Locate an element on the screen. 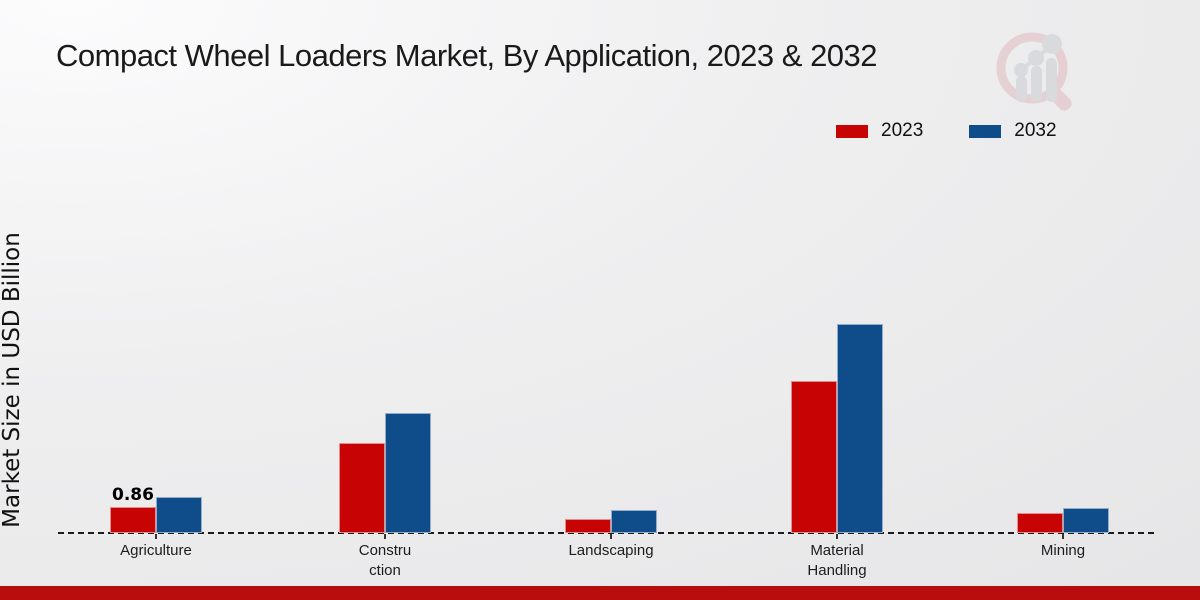 The width and height of the screenshot is (1200, 600). bar-2023-material-handling is located at coordinates (814, 456).